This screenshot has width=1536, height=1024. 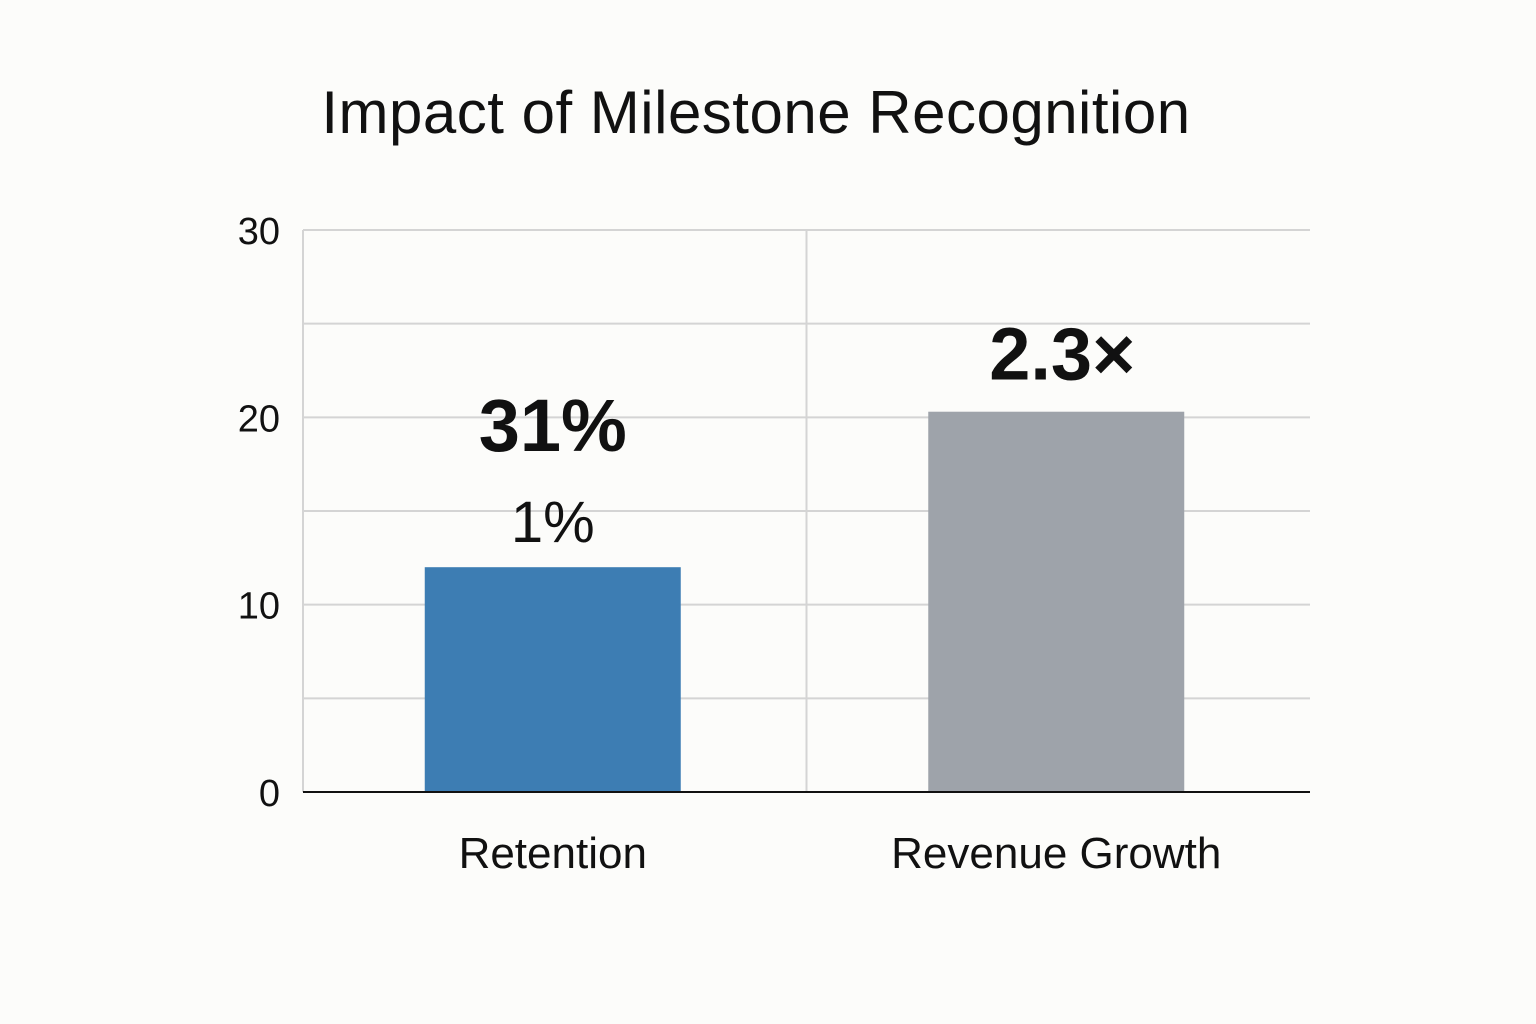 What do you see at coordinates (553, 522) in the screenshot?
I see `data-label: 1%` at bounding box center [553, 522].